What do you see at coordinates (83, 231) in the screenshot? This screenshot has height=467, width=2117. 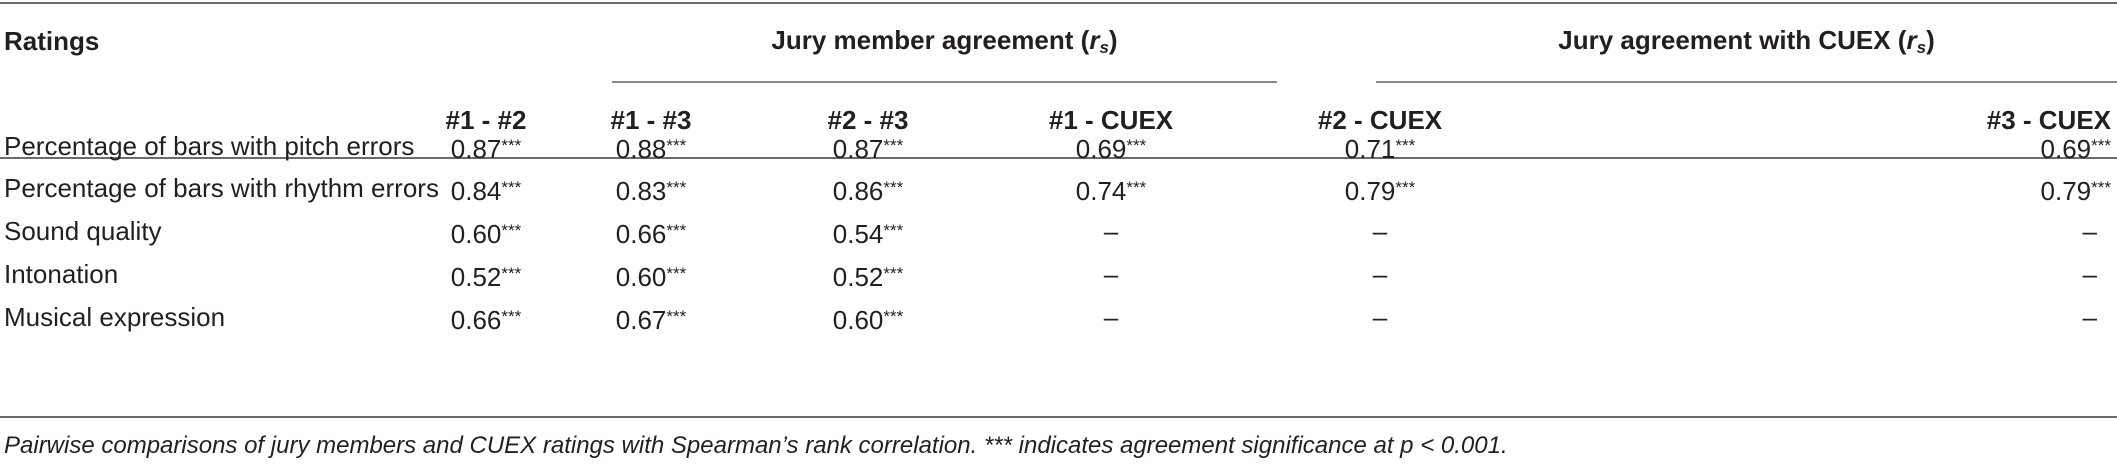 I see `row-label: Sound quality` at bounding box center [83, 231].